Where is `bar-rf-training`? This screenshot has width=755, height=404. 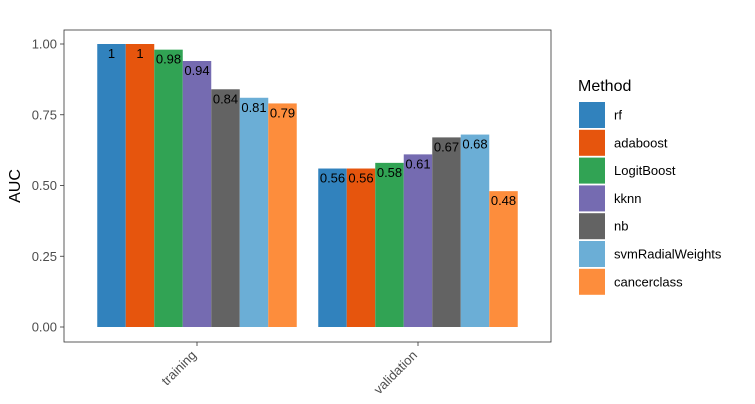 bar-rf-training is located at coordinates (111, 185).